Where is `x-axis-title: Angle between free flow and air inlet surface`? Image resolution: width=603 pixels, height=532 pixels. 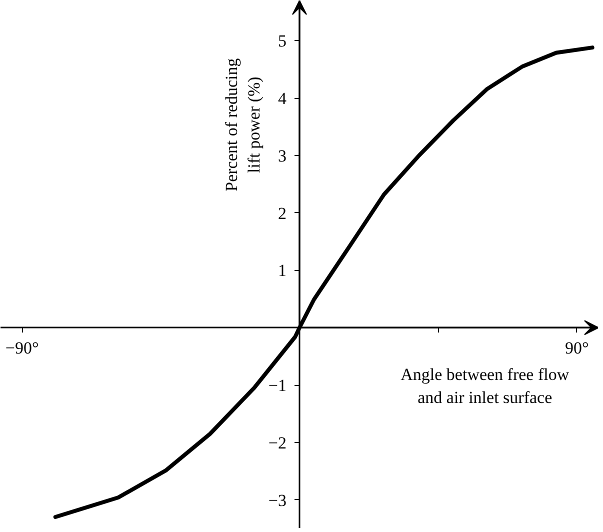 x-axis-title: Angle between free flow and air inlet surface is located at coordinates (485, 386).